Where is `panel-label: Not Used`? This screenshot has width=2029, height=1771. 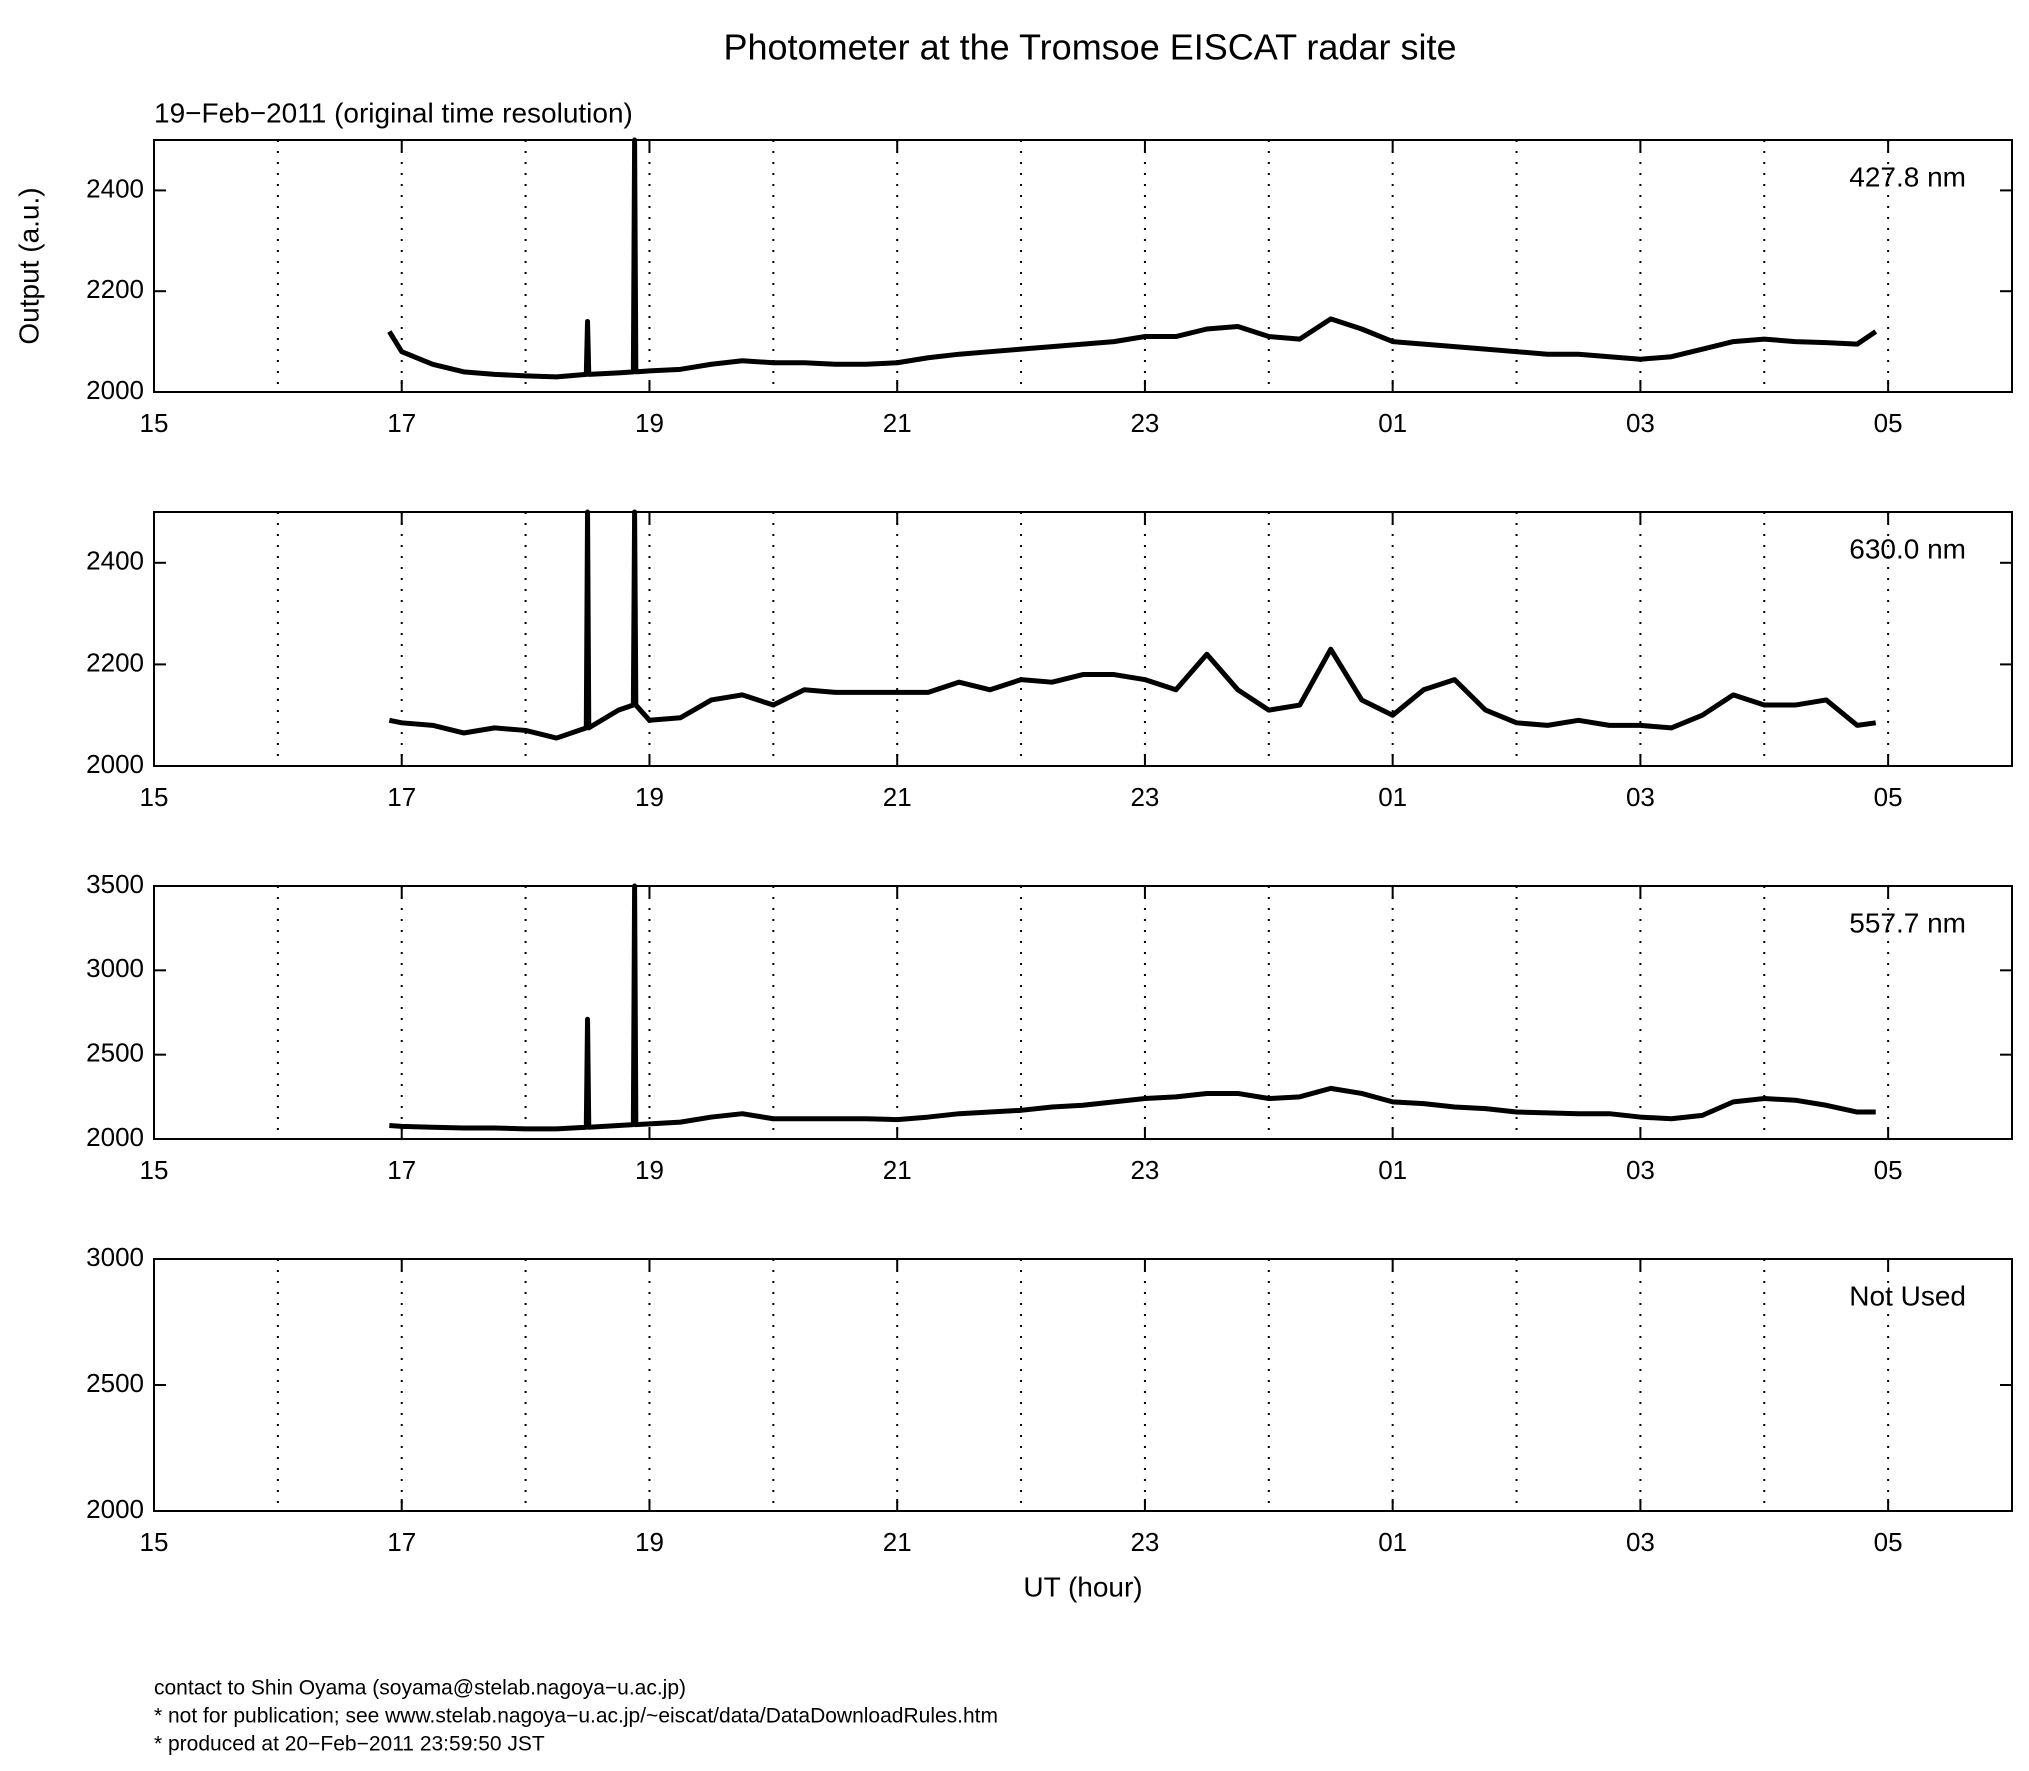
panel-label: Not Used is located at coordinates (1907, 1295).